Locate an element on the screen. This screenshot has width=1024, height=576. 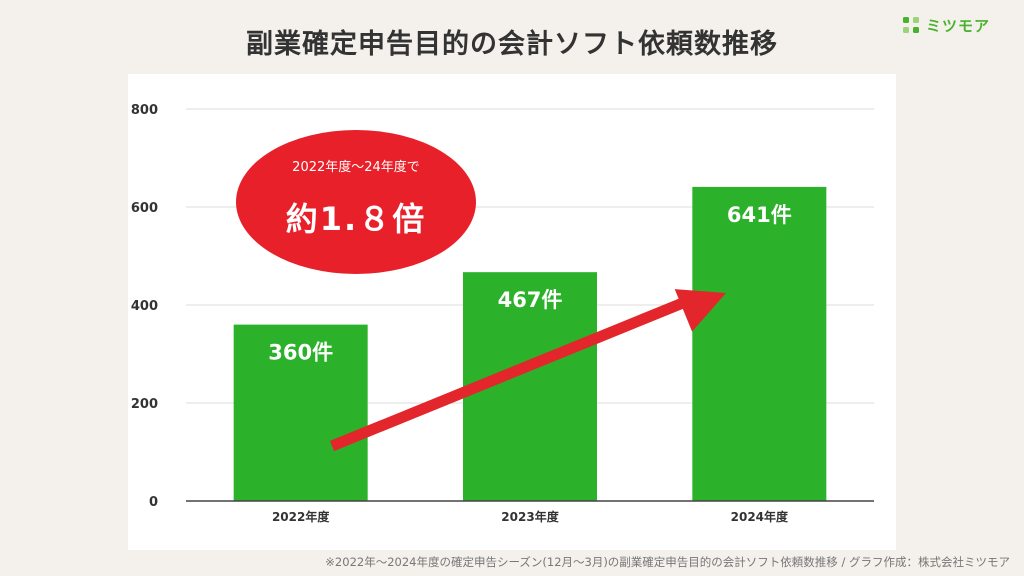
brand-logo: ミツモア is located at coordinates (946, 25).